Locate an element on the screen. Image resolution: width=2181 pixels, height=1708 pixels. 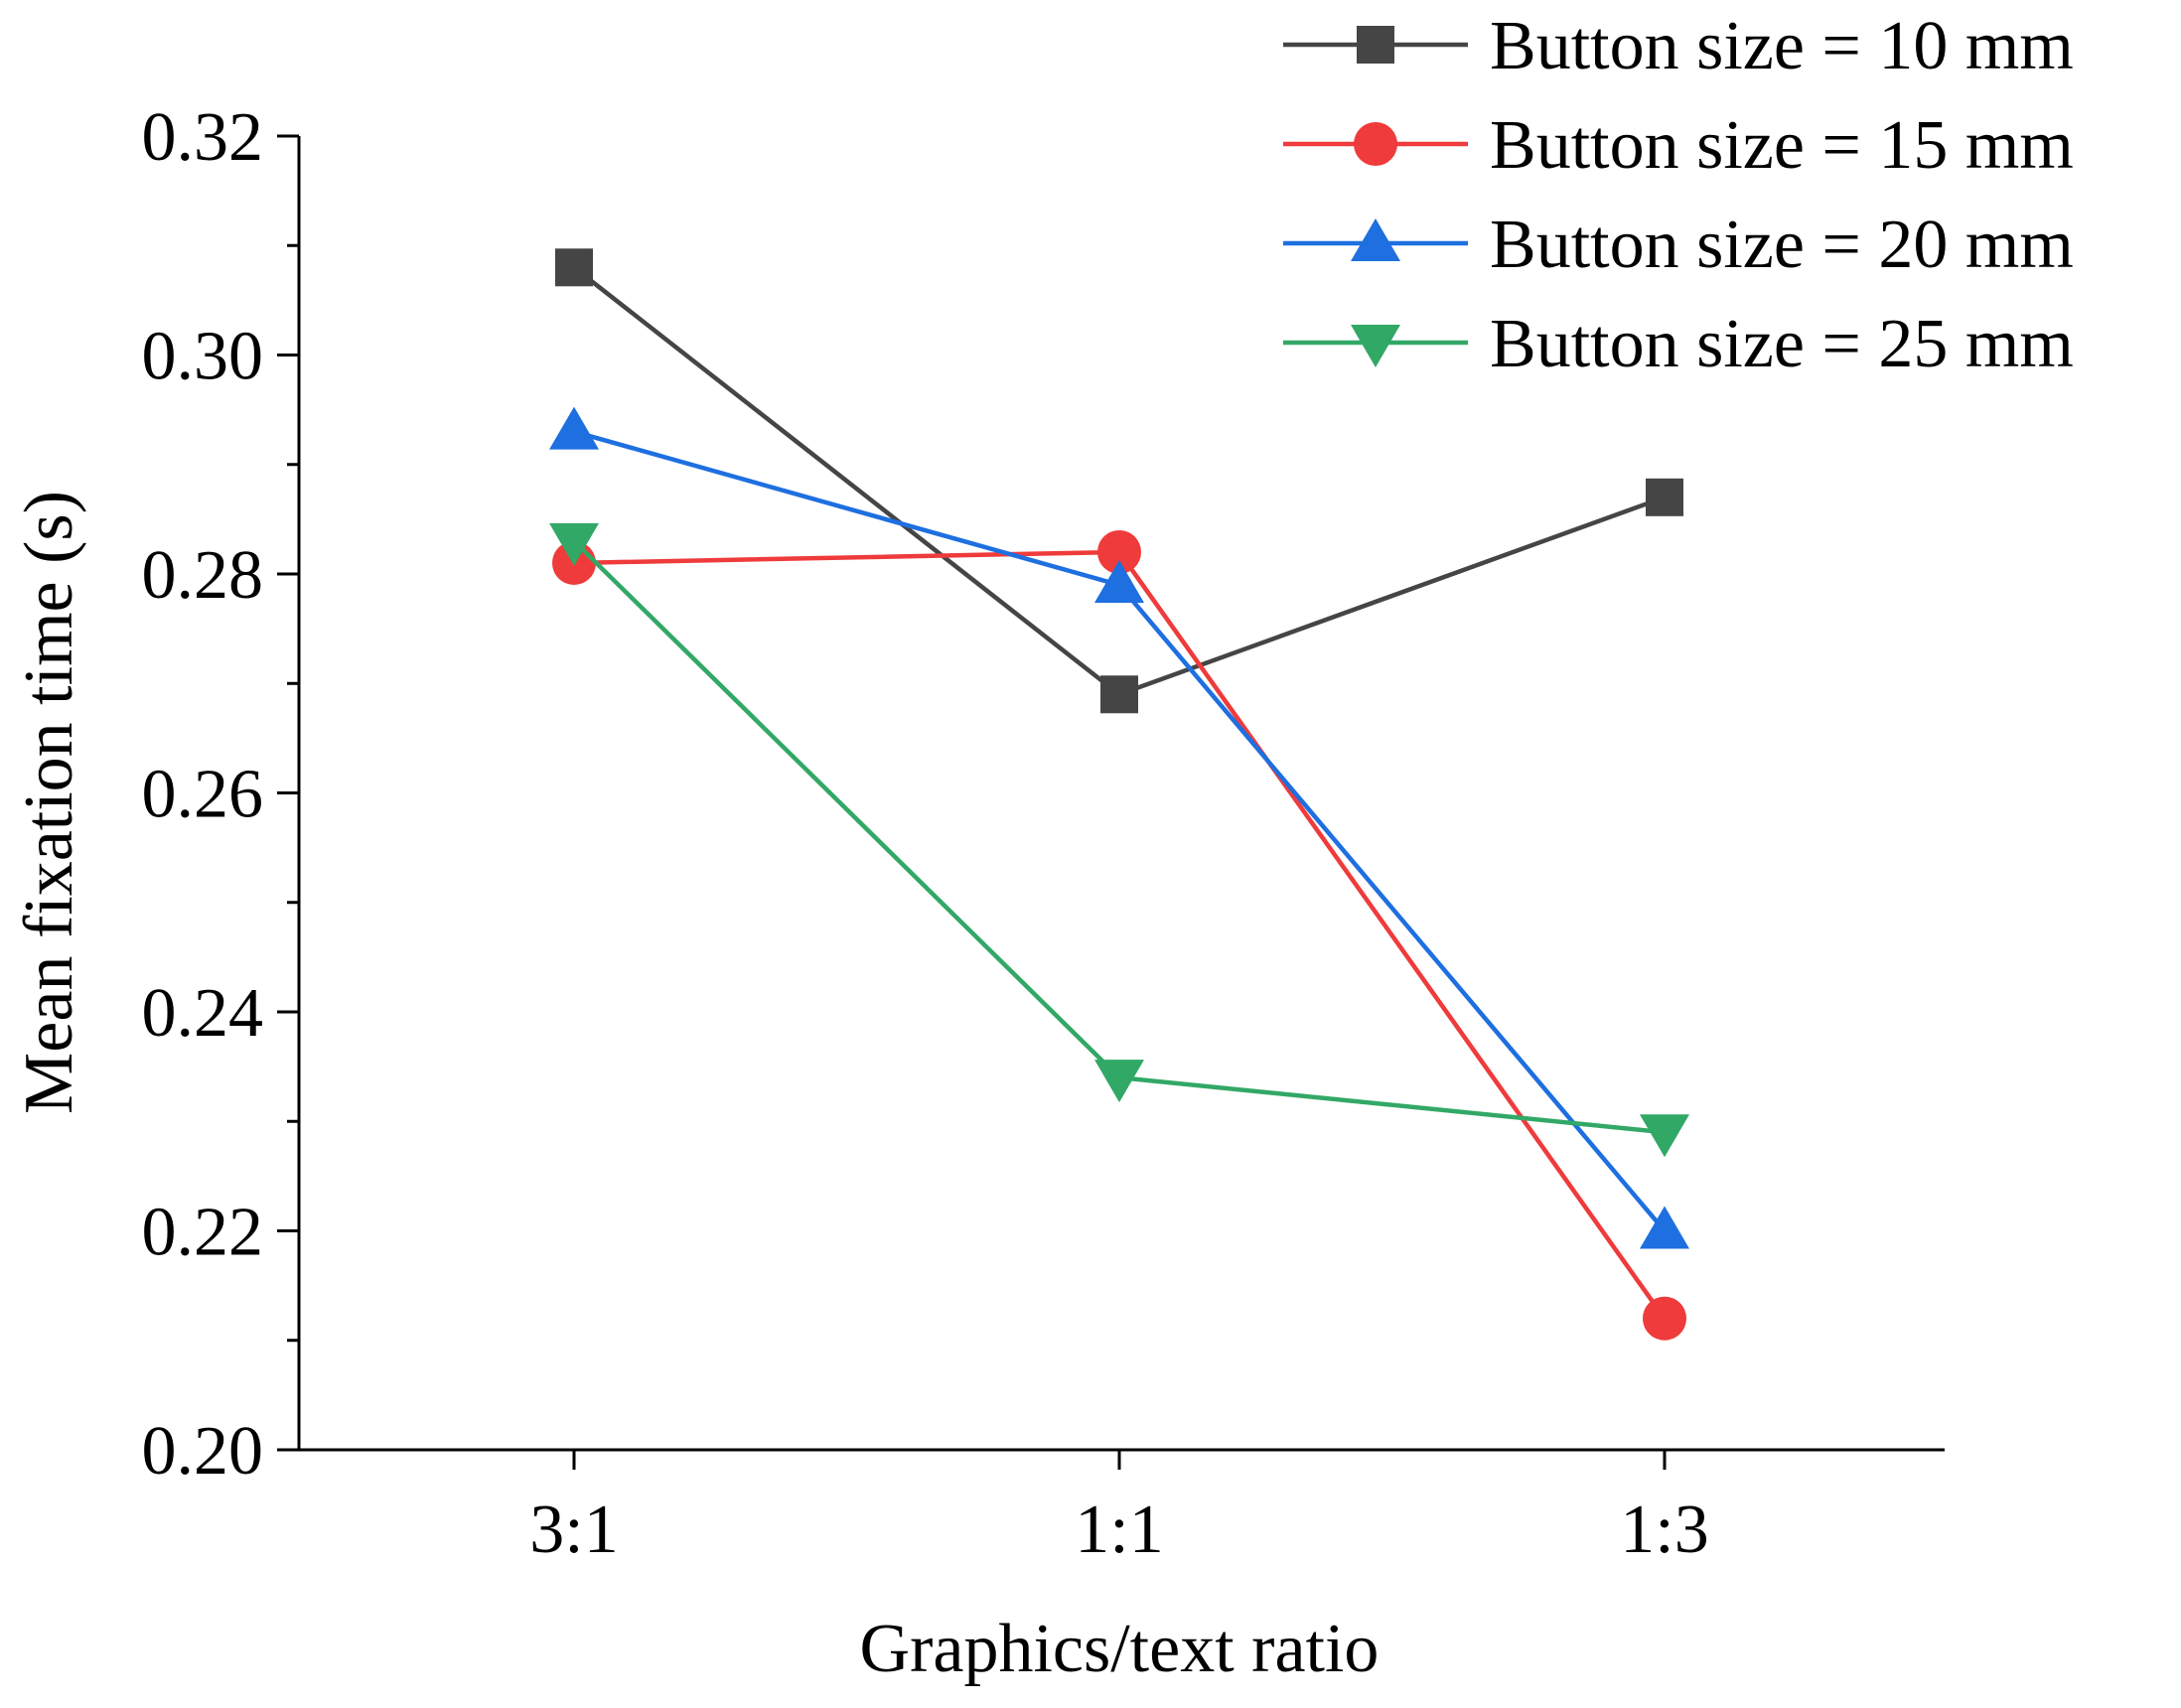
legend-entry: Button size = 25 mm is located at coordinates (1678, 344).